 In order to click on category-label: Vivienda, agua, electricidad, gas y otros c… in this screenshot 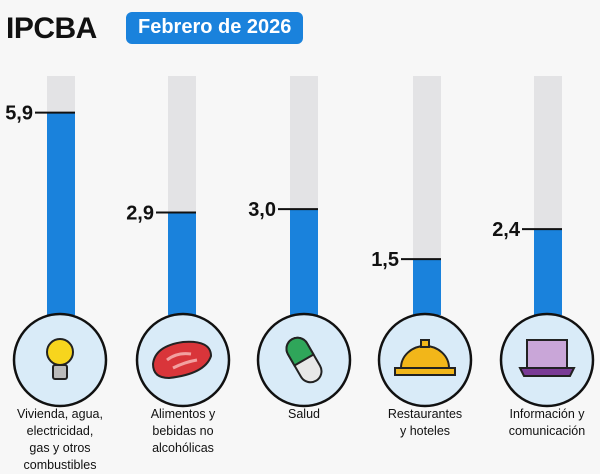, I will do `click(60, 440)`.